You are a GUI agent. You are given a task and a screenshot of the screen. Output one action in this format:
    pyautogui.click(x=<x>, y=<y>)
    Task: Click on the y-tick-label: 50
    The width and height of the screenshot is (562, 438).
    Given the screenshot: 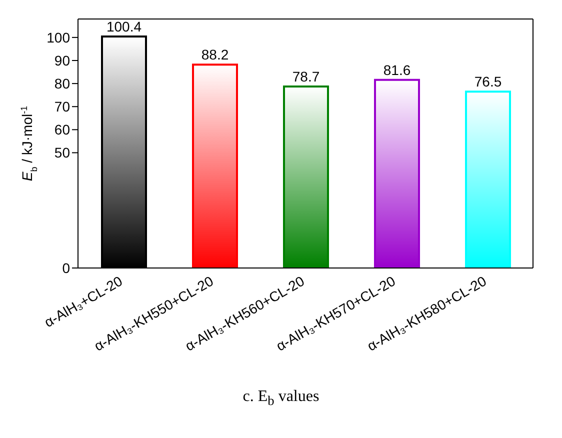 What is the action you would take?
    pyautogui.click(x=62, y=152)
    